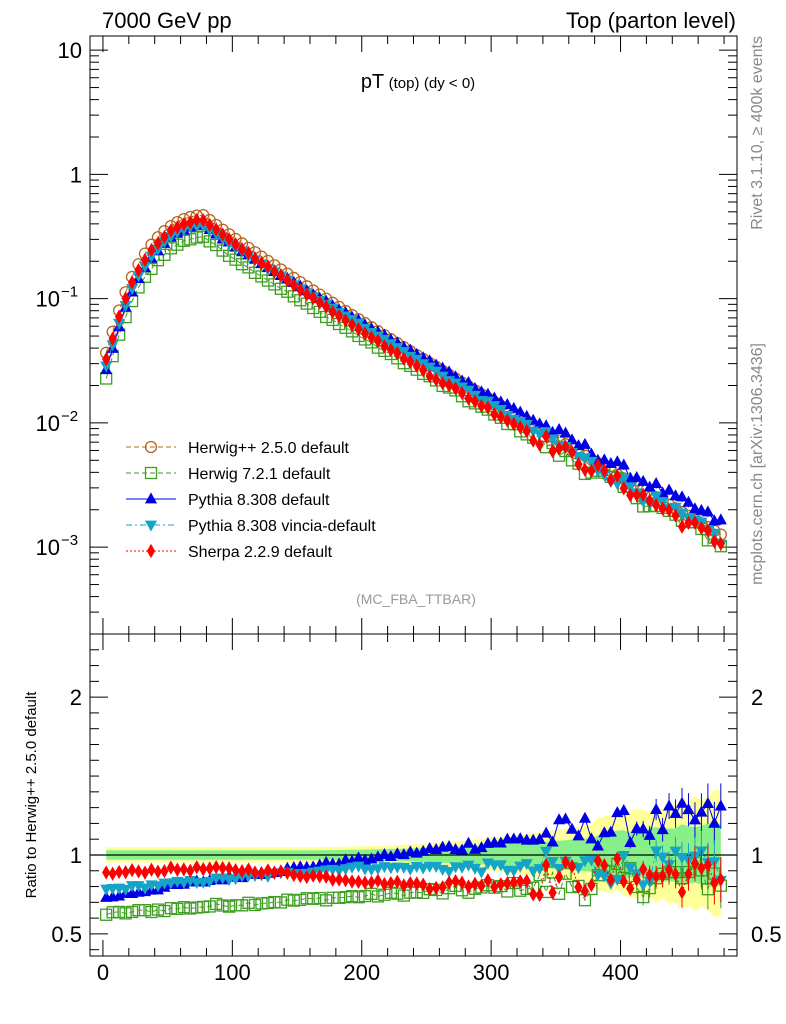  I want to click on legend-entry: Pythia 8.308 default, so click(228, 500).